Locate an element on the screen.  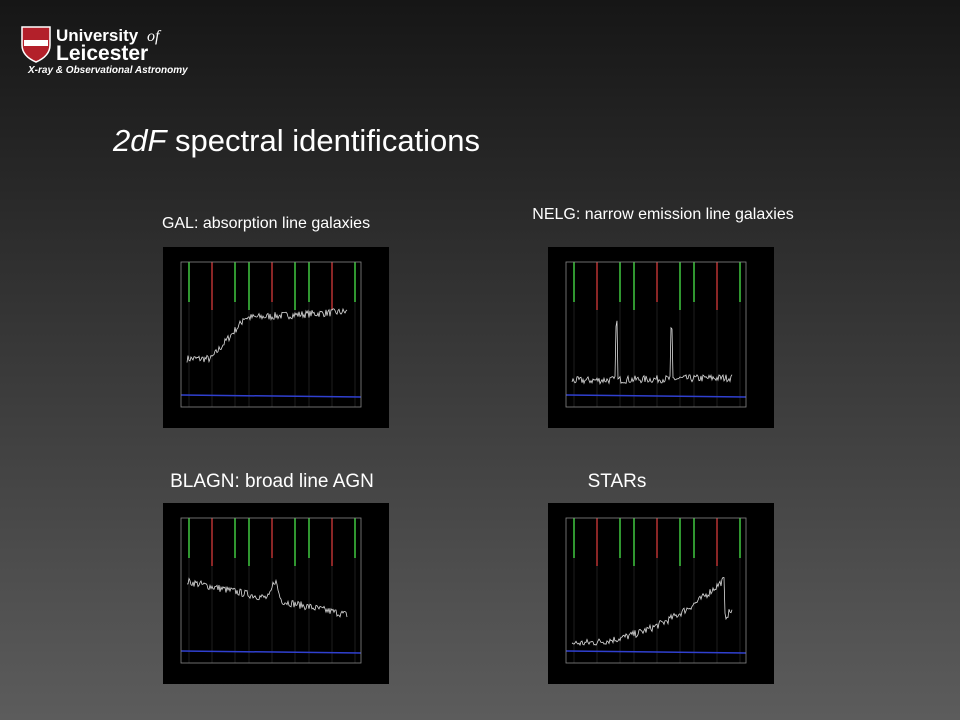
group: X-ray & Observational Astronomy is located at coordinates (107, 70).